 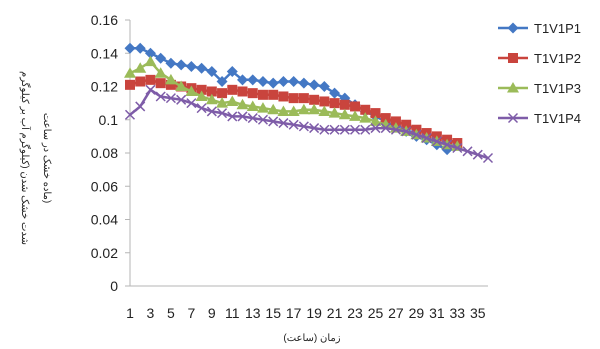 I want to click on x-tick-label: 25, so click(x=376, y=313).